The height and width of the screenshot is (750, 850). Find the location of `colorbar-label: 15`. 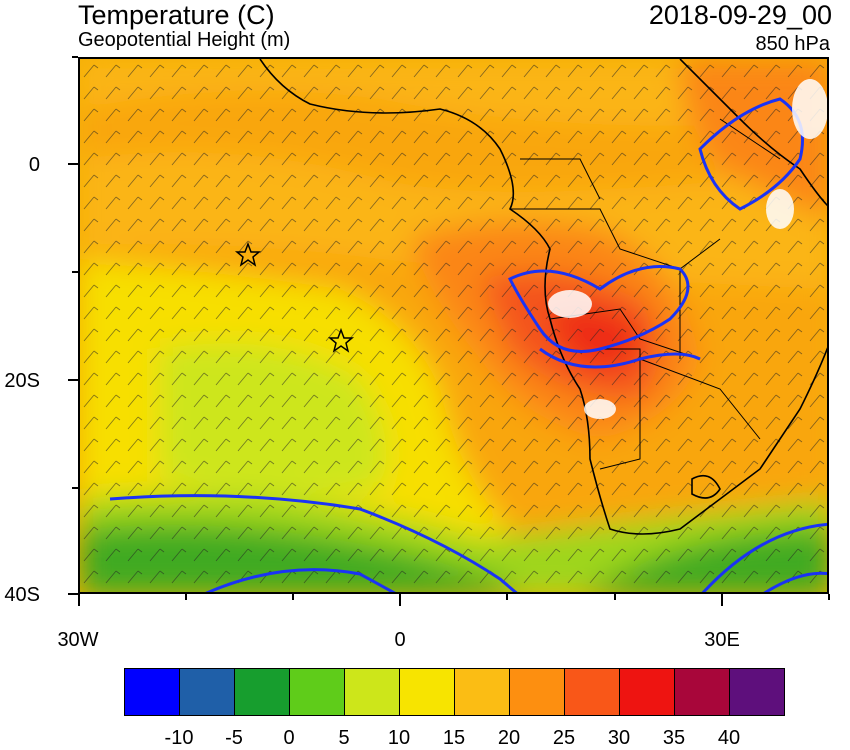

colorbar-label: 15 is located at coordinates (454, 738).